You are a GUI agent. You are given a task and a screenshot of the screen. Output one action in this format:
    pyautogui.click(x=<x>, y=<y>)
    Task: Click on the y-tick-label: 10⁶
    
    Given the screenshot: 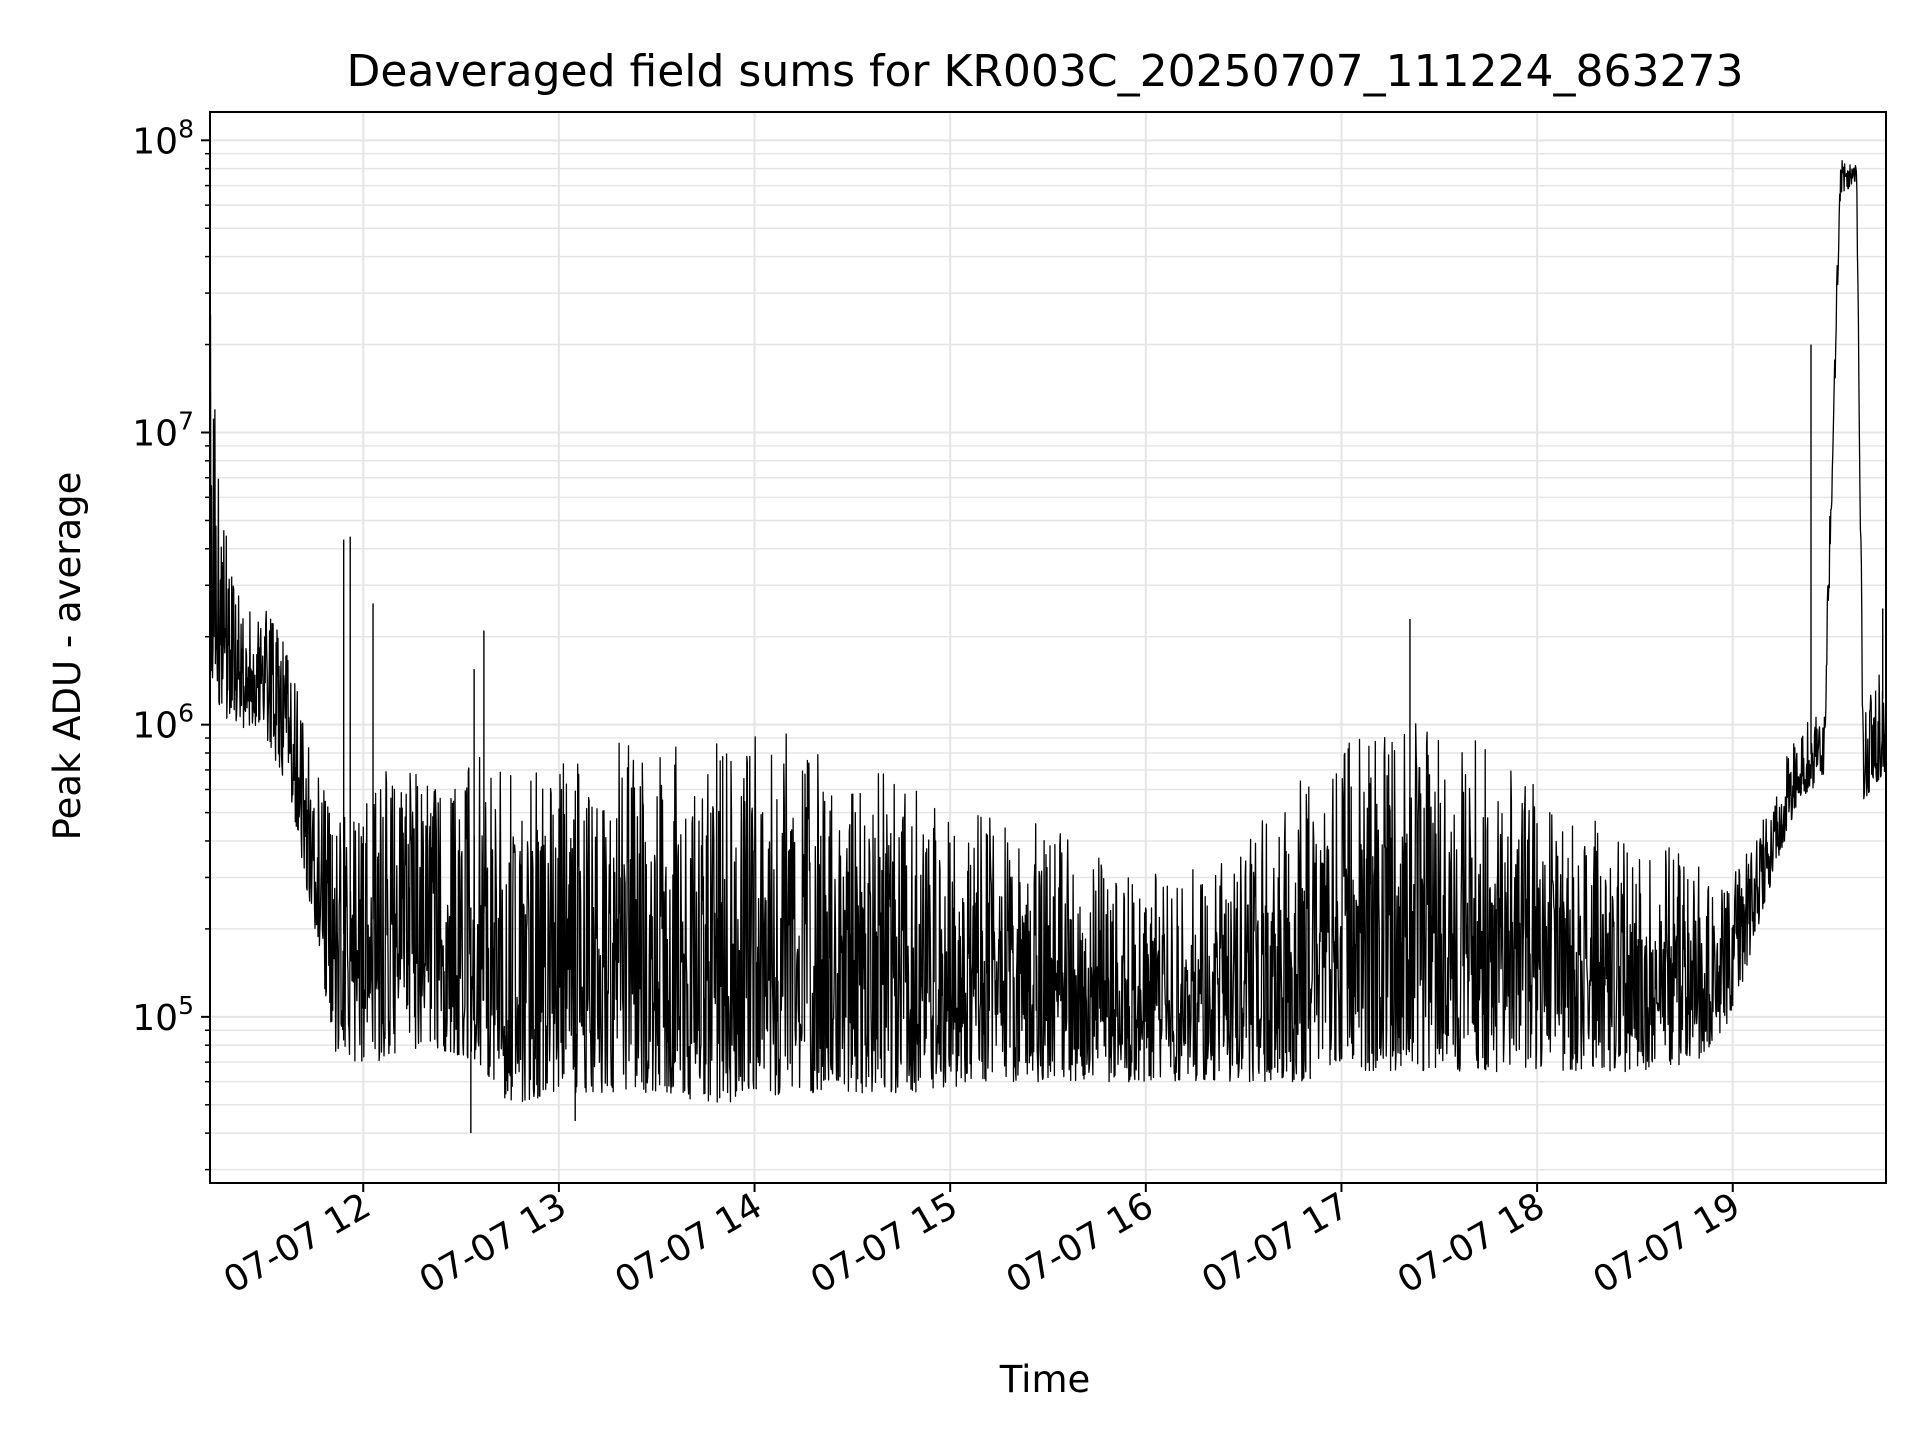 What is the action you would take?
    pyautogui.click(x=163, y=723)
    